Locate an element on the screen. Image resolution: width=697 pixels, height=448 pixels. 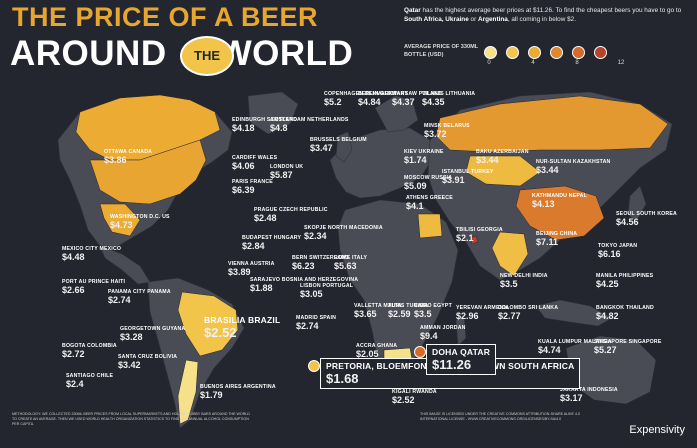
country-label: PANAMA CITY PANAMA $2.74 is located at coordinates (139, 297).